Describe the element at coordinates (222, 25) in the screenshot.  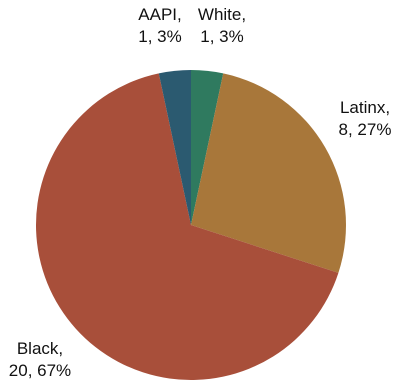
I see `pie-label-white: White, 1, 3%` at that location.